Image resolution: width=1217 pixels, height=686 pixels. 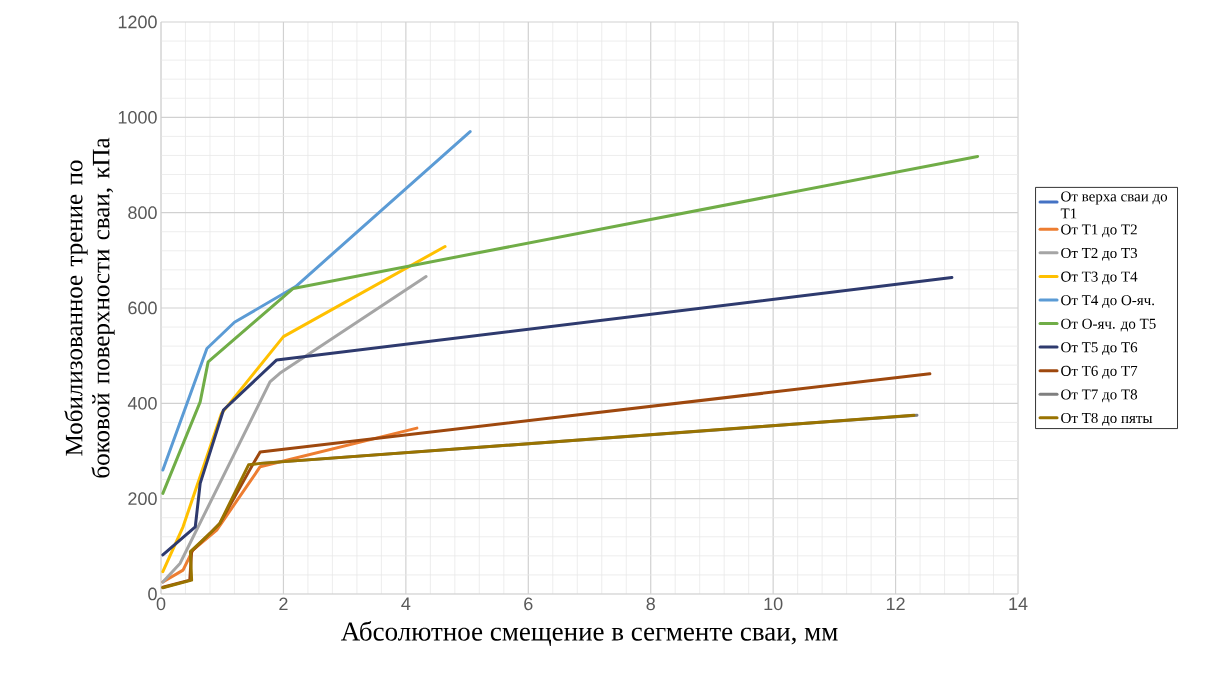 What do you see at coordinates (773, 604) in the screenshot?
I see `x-tick-label: 10` at bounding box center [773, 604].